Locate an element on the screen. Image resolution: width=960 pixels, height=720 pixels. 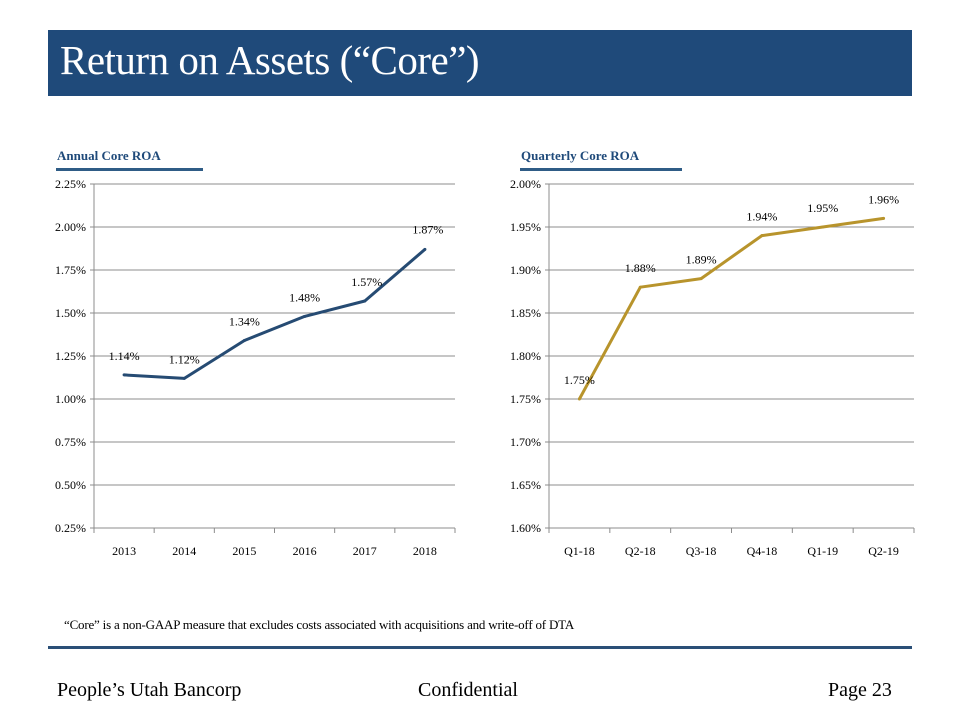
x-tick-label: 2018 is located at coordinates (425, 551).